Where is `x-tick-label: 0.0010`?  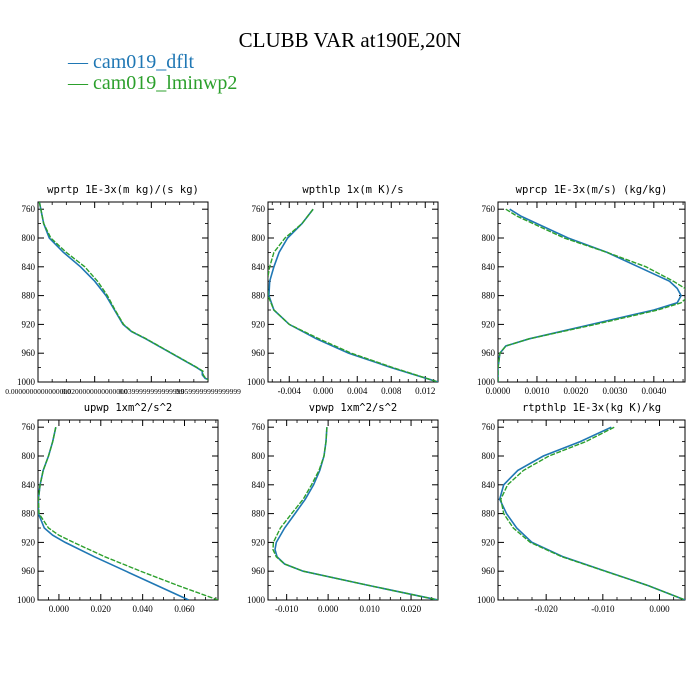 x-tick-label: 0.0010 is located at coordinates (537, 391).